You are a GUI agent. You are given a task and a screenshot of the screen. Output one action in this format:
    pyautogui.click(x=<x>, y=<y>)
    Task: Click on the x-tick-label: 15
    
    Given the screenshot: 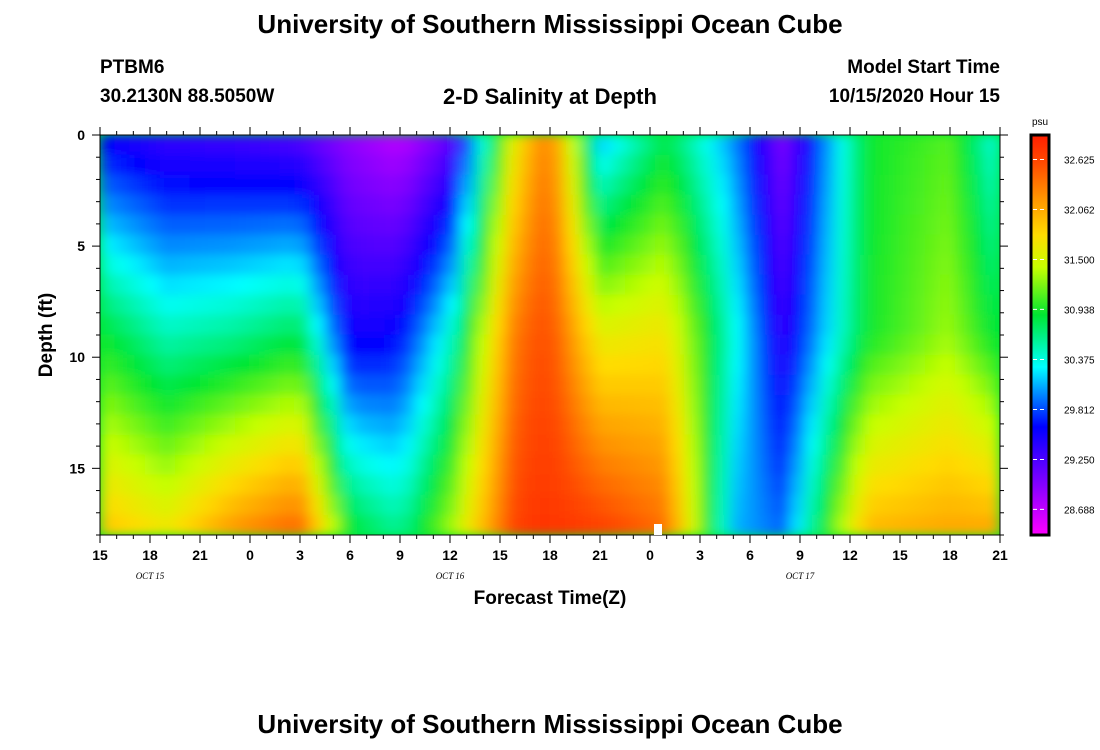 What is the action you would take?
    pyautogui.click(x=500, y=555)
    